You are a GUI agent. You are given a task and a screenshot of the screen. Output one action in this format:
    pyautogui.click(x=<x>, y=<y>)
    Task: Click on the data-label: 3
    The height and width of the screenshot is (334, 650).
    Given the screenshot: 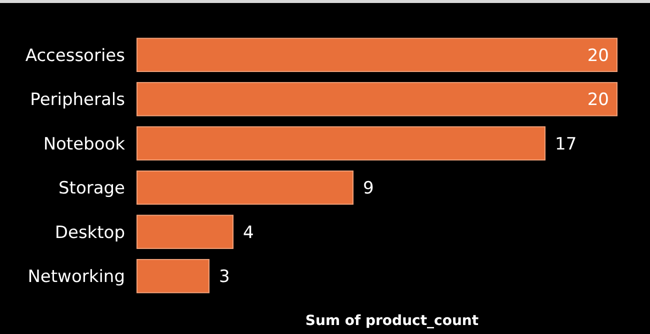 What is the action you would take?
    pyautogui.click(x=224, y=277)
    